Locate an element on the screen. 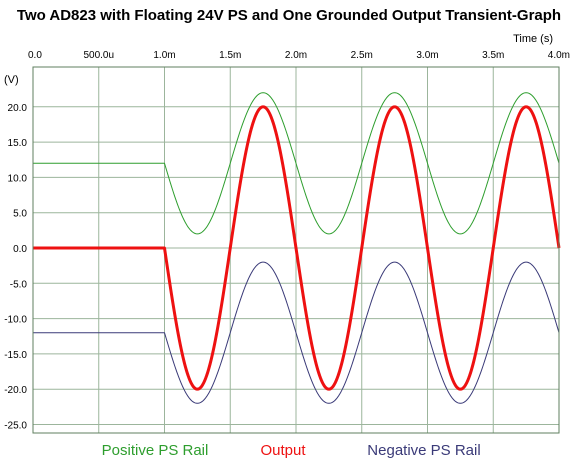 The width and height of the screenshot is (578, 459). x-tick-labels: 0.0 500.0u 1.0m 1.5m 2.0m 2.5m 3.0m 3.5m 4.0m is located at coordinates (299, 55).